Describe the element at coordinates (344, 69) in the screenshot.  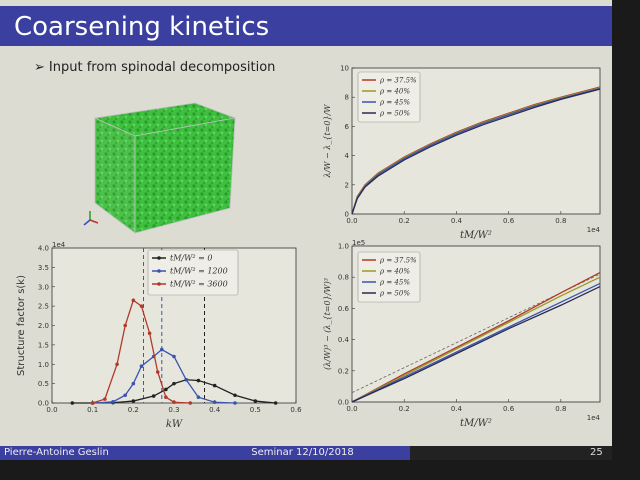
I see `y-tick-label: 10` at that location.